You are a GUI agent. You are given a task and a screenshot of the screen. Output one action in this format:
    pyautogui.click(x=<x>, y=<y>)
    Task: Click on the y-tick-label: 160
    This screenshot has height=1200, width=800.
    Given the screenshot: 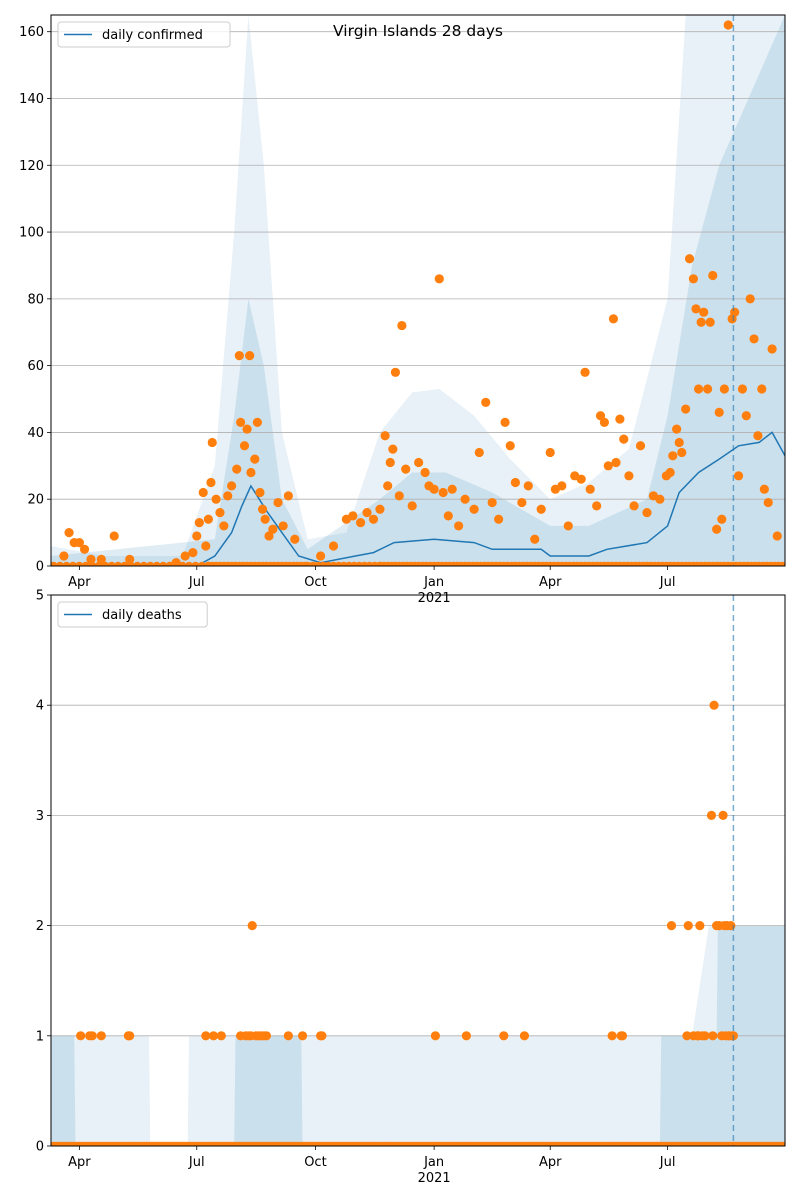 What is the action you would take?
    pyautogui.click(x=31, y=32)
    